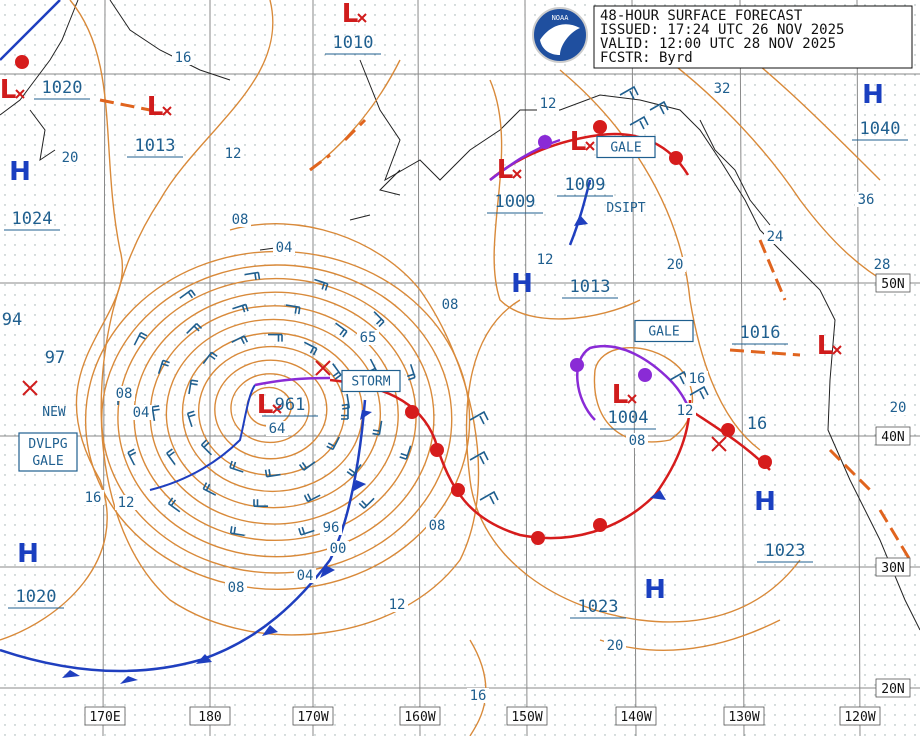 The image size is (920, 736). I want to click on latitude-label: 50N, so click(892, 284).